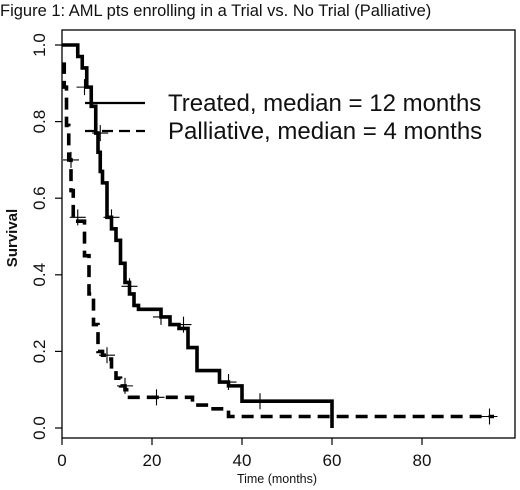  What do you see at coordinates (39, 198) in the screenshot?
I see `y-tick-label: 0.6` at bounding box center [39, 198].